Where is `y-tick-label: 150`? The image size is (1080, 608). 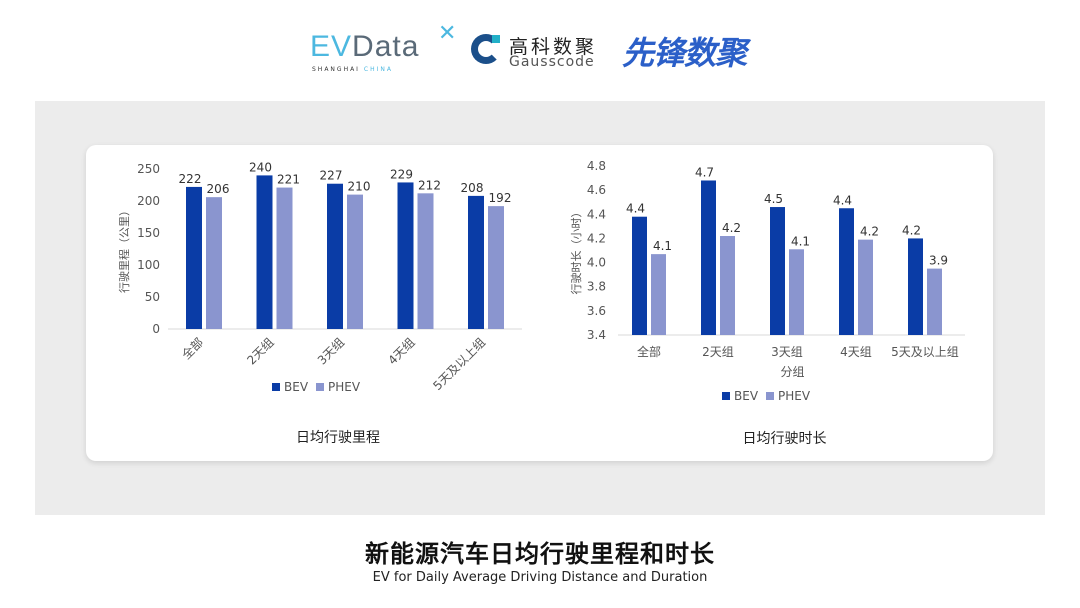
y-tick-label: 150 is located at coordinates (148, 233).